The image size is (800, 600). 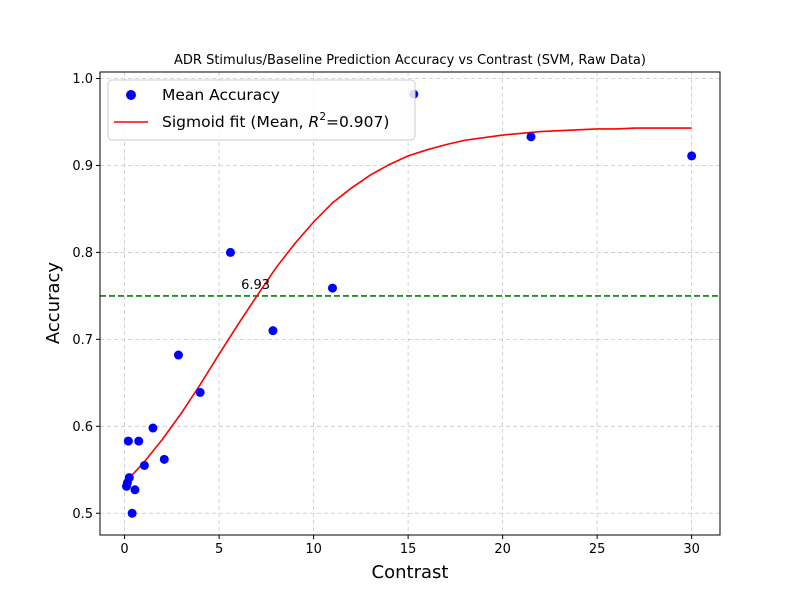 I want to click on legend-label-sigmoid-sup: 2, so click(x=322, y=117).